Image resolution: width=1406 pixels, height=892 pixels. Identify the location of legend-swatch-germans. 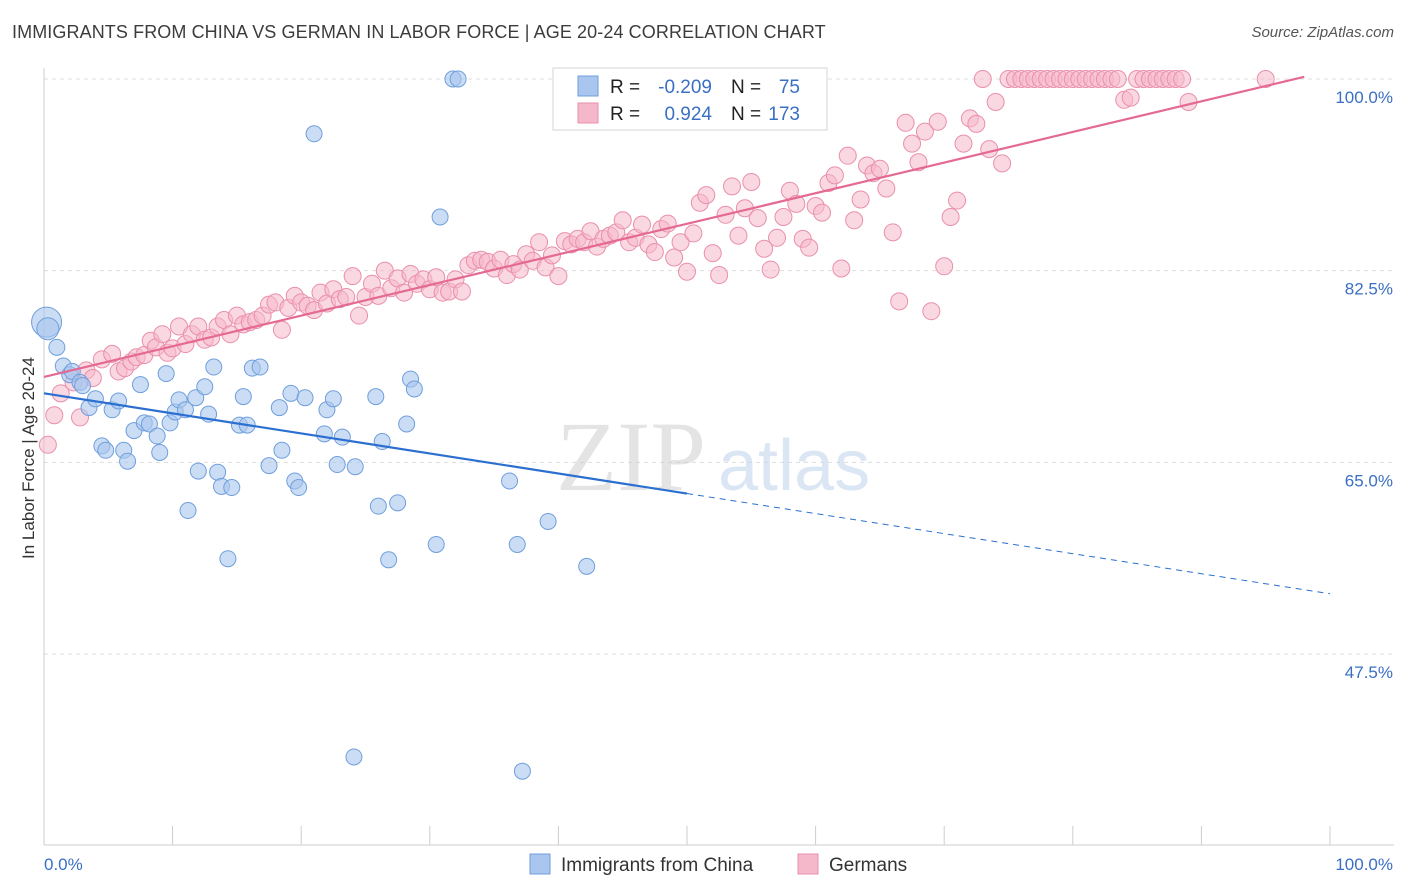
(588, 113).